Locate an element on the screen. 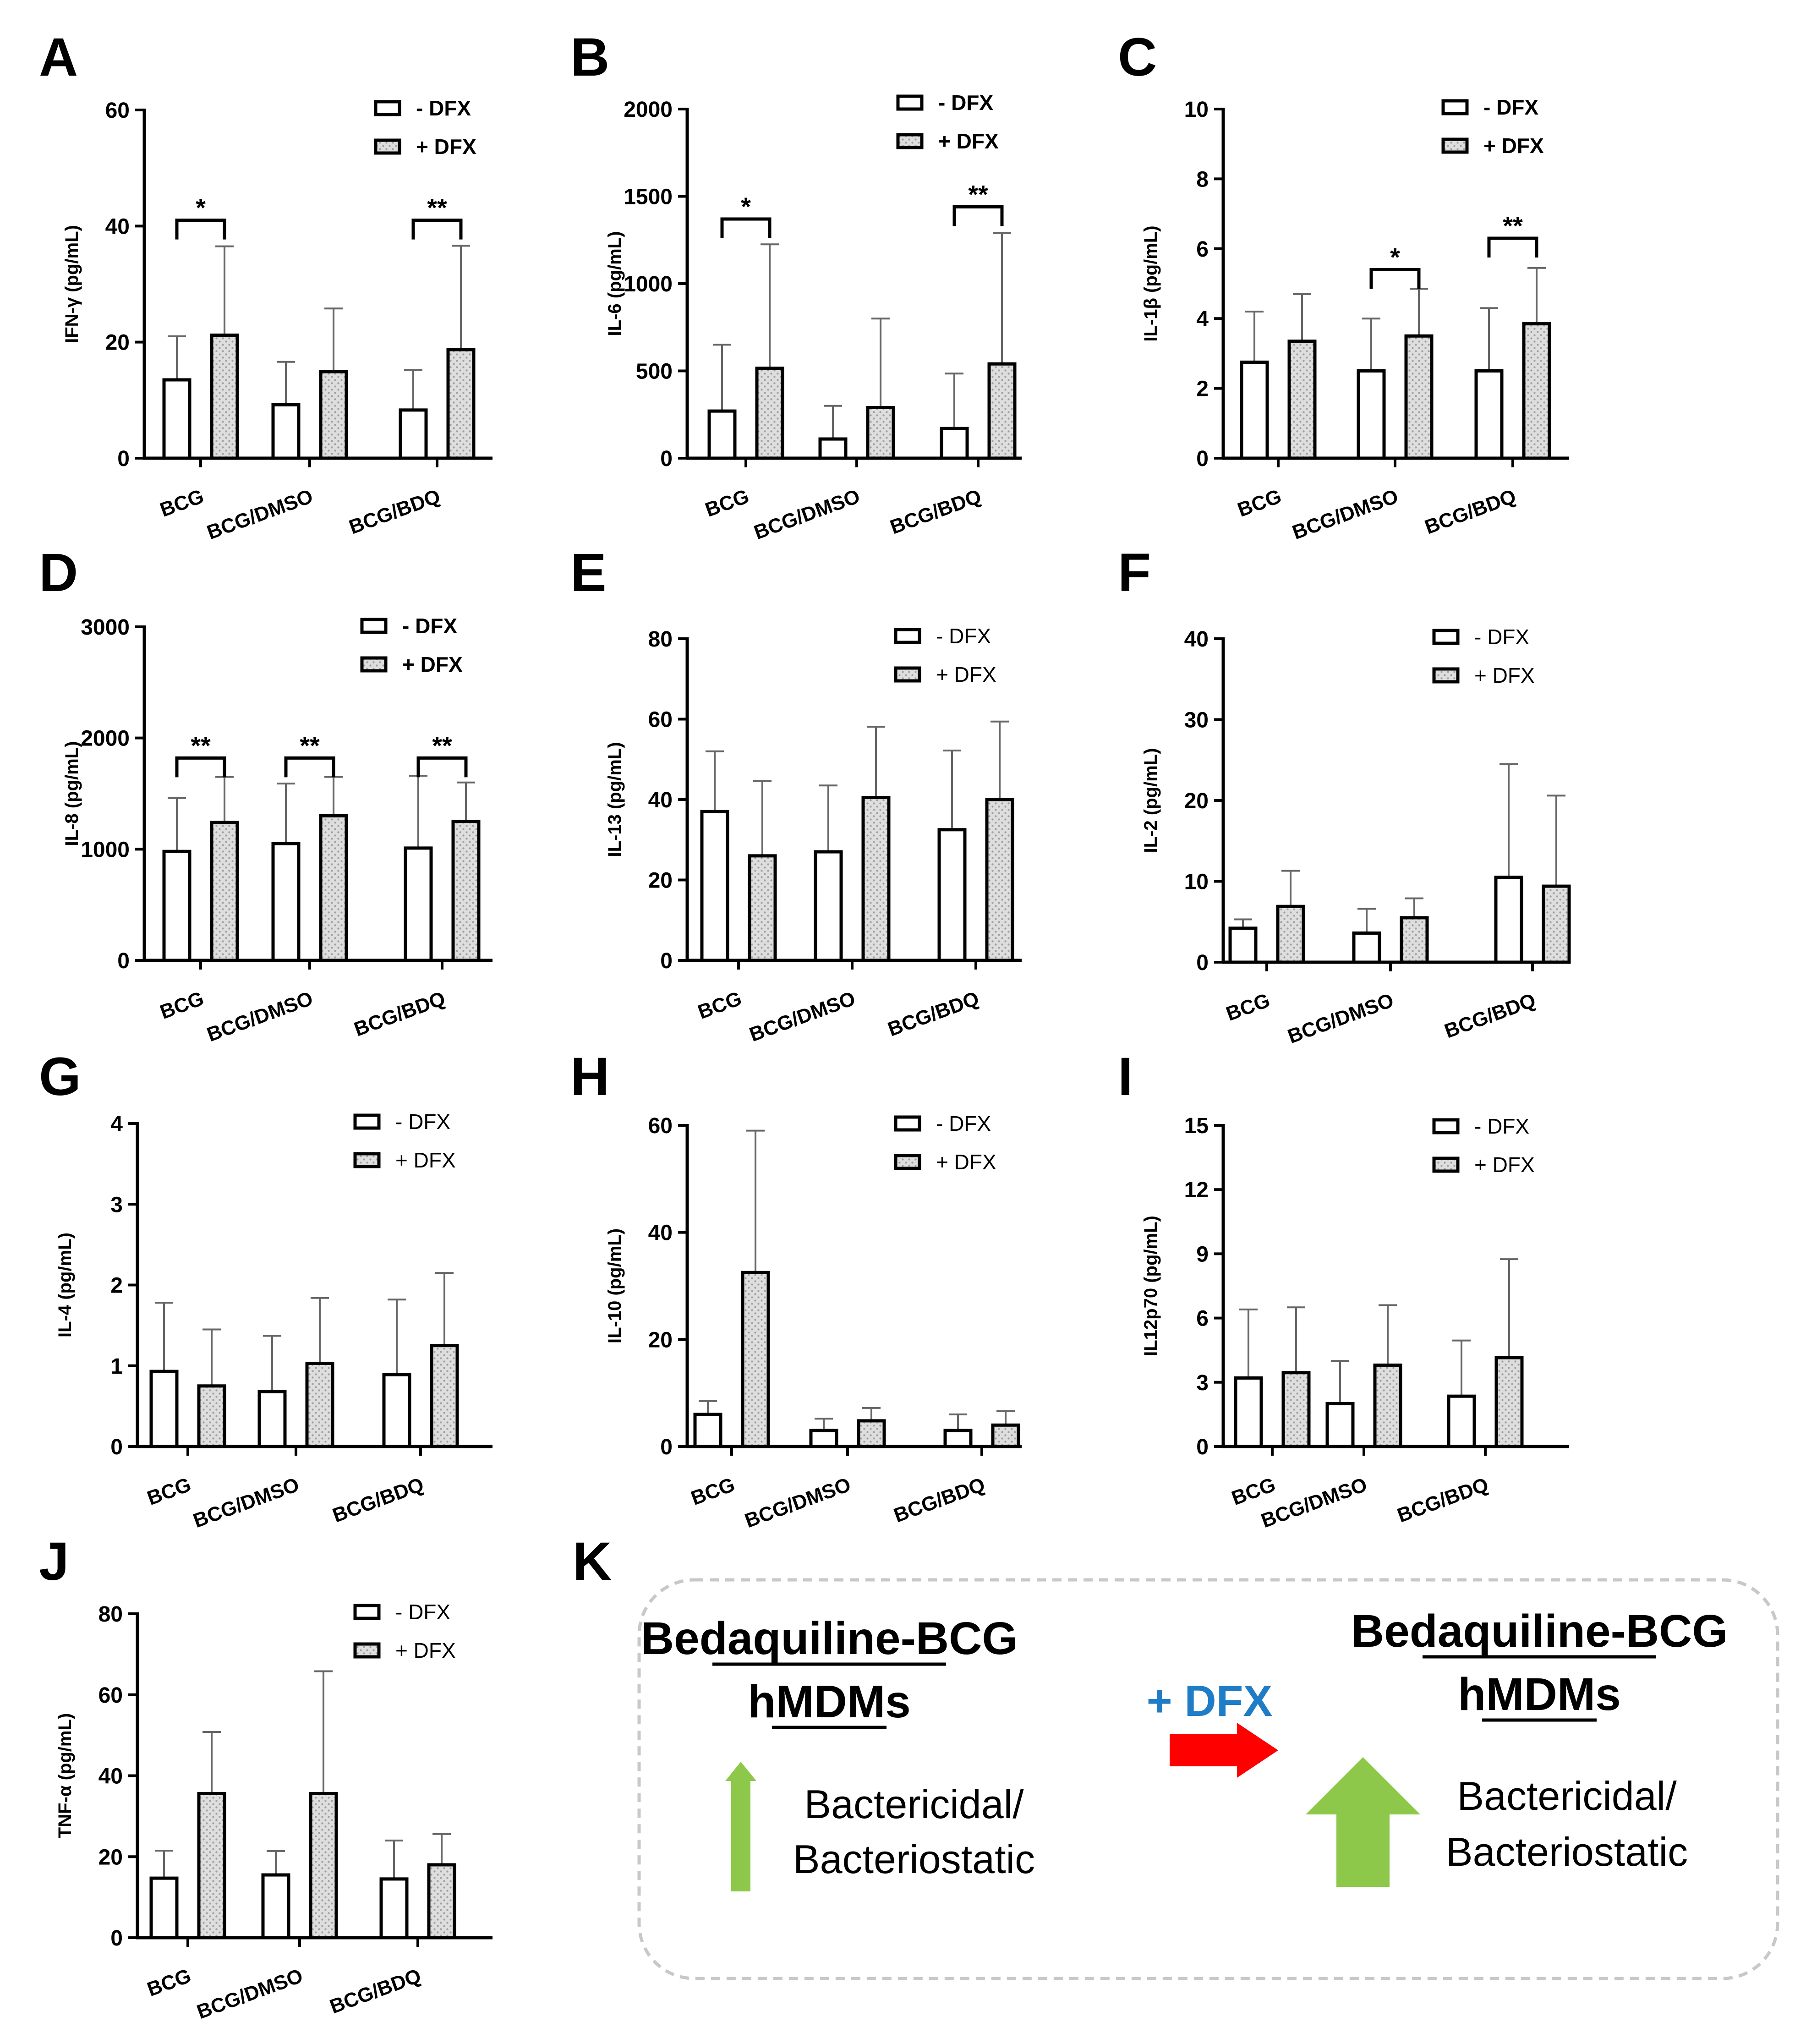  y-tick-label: 0 is located at coordinates (124, 961).